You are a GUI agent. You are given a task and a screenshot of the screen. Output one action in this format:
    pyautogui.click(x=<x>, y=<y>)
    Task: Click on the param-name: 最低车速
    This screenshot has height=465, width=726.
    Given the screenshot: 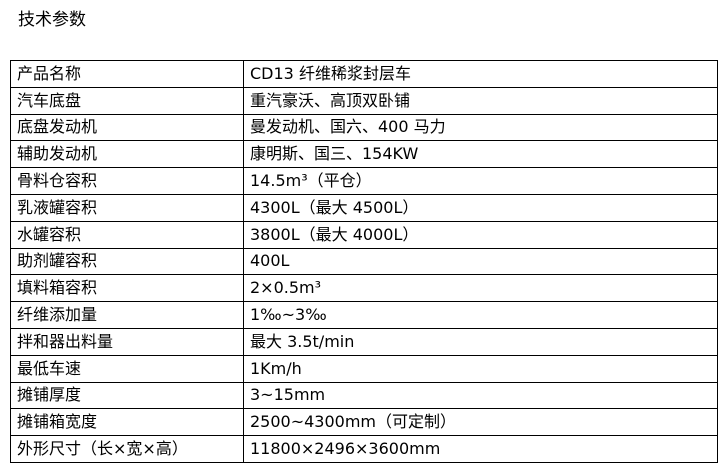 What is the action you would take?
    pyautogui.click(x=127, y=368)
    